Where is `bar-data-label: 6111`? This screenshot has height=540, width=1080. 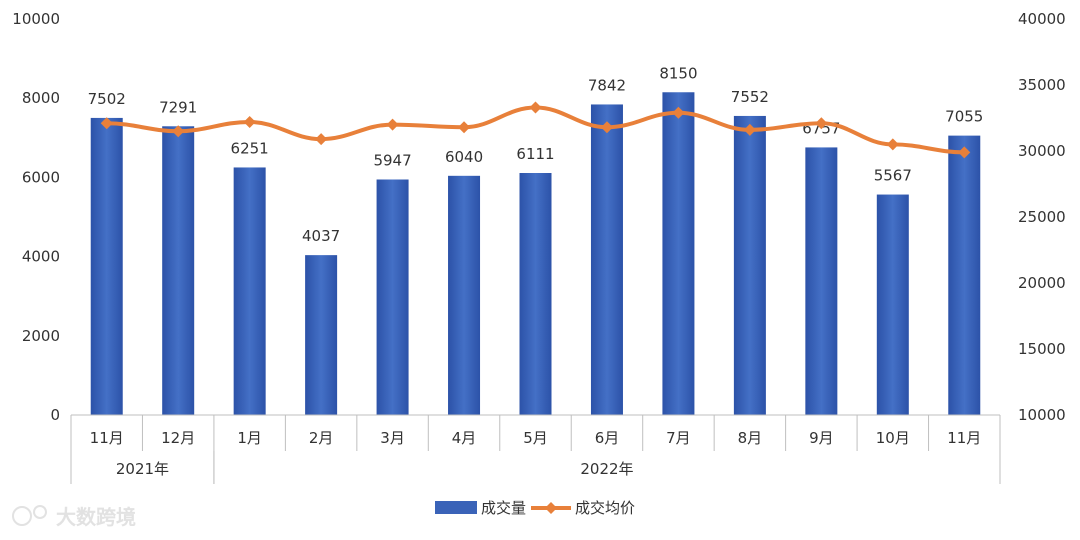 bar-data-label: 6111 is located at coordinates (535, 154).